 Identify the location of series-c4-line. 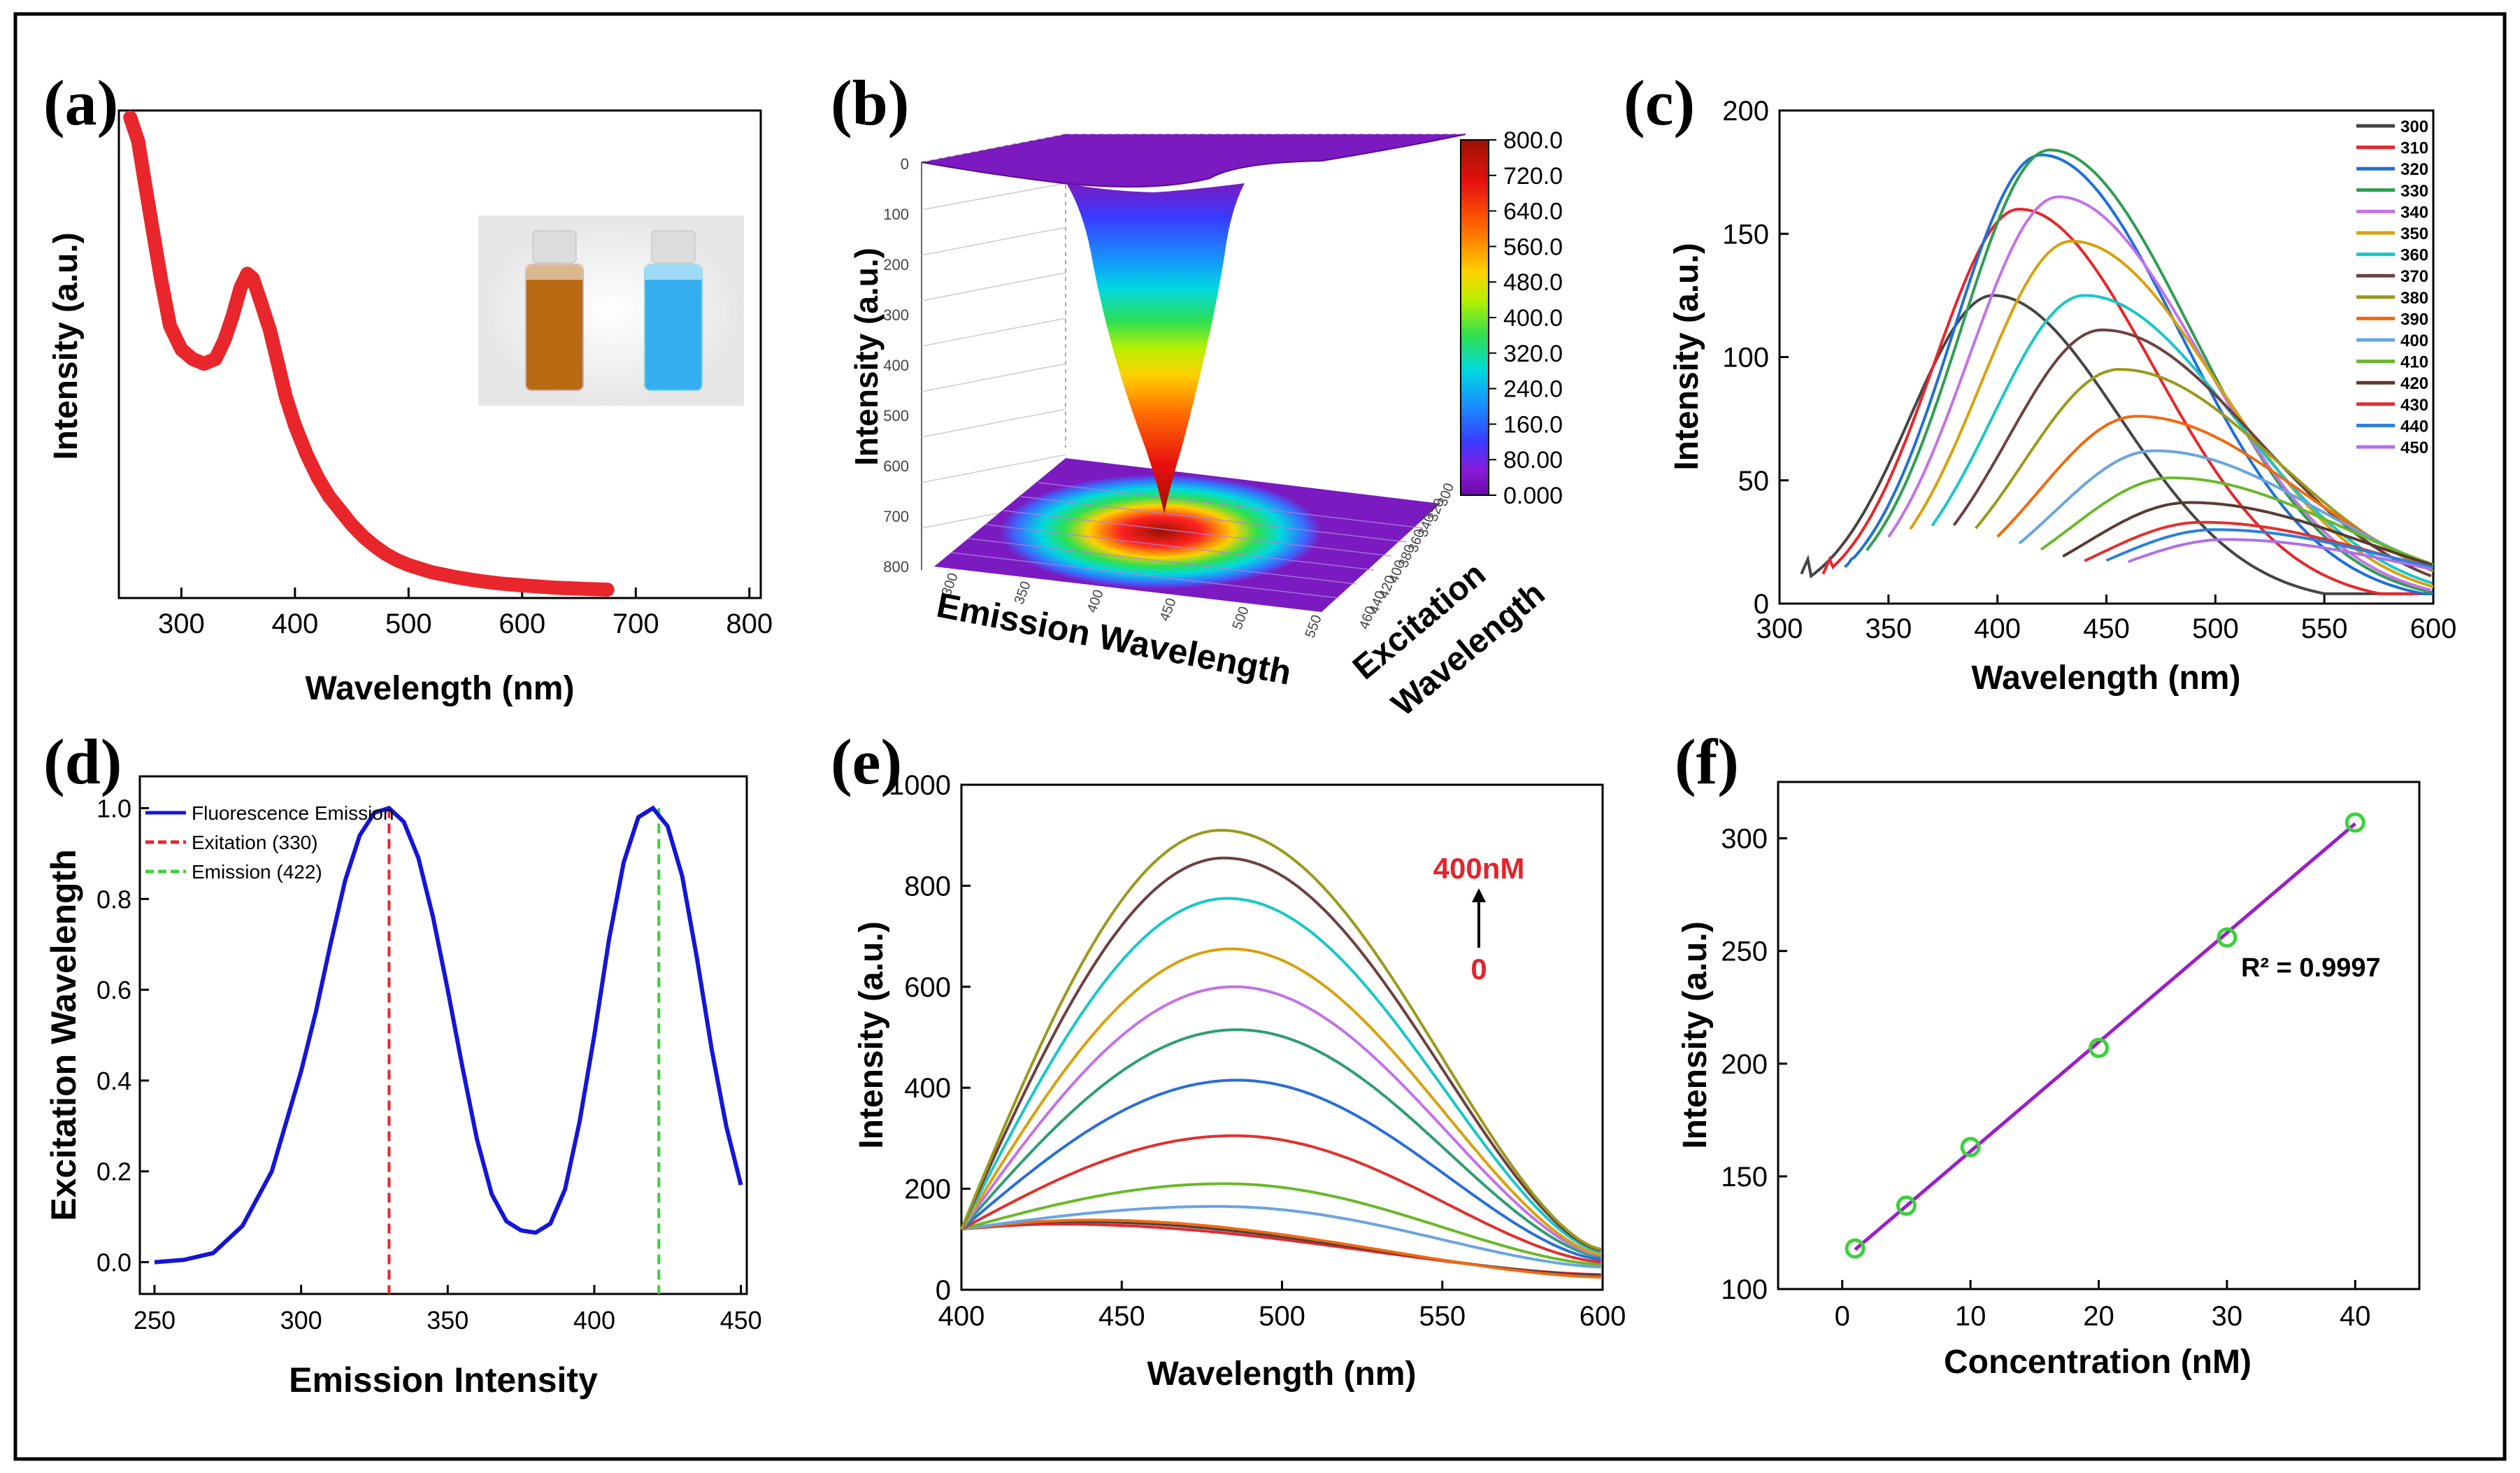
(1281, 1224).